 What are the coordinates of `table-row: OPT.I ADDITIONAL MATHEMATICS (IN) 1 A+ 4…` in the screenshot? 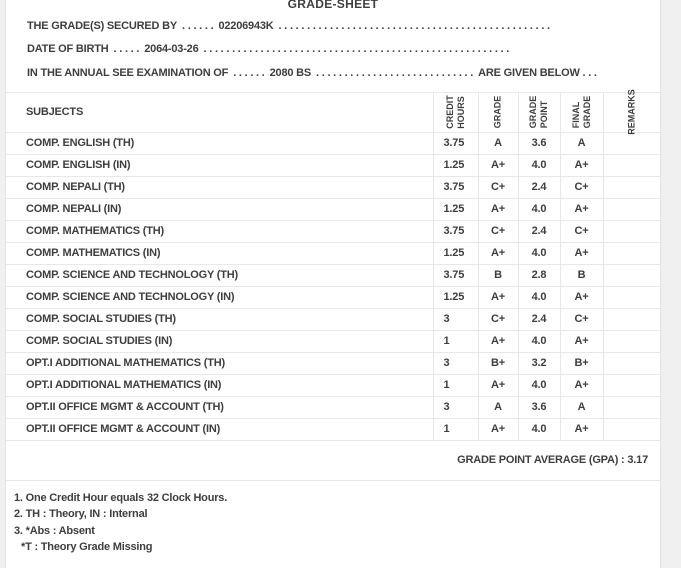 It's located at (333, 385).